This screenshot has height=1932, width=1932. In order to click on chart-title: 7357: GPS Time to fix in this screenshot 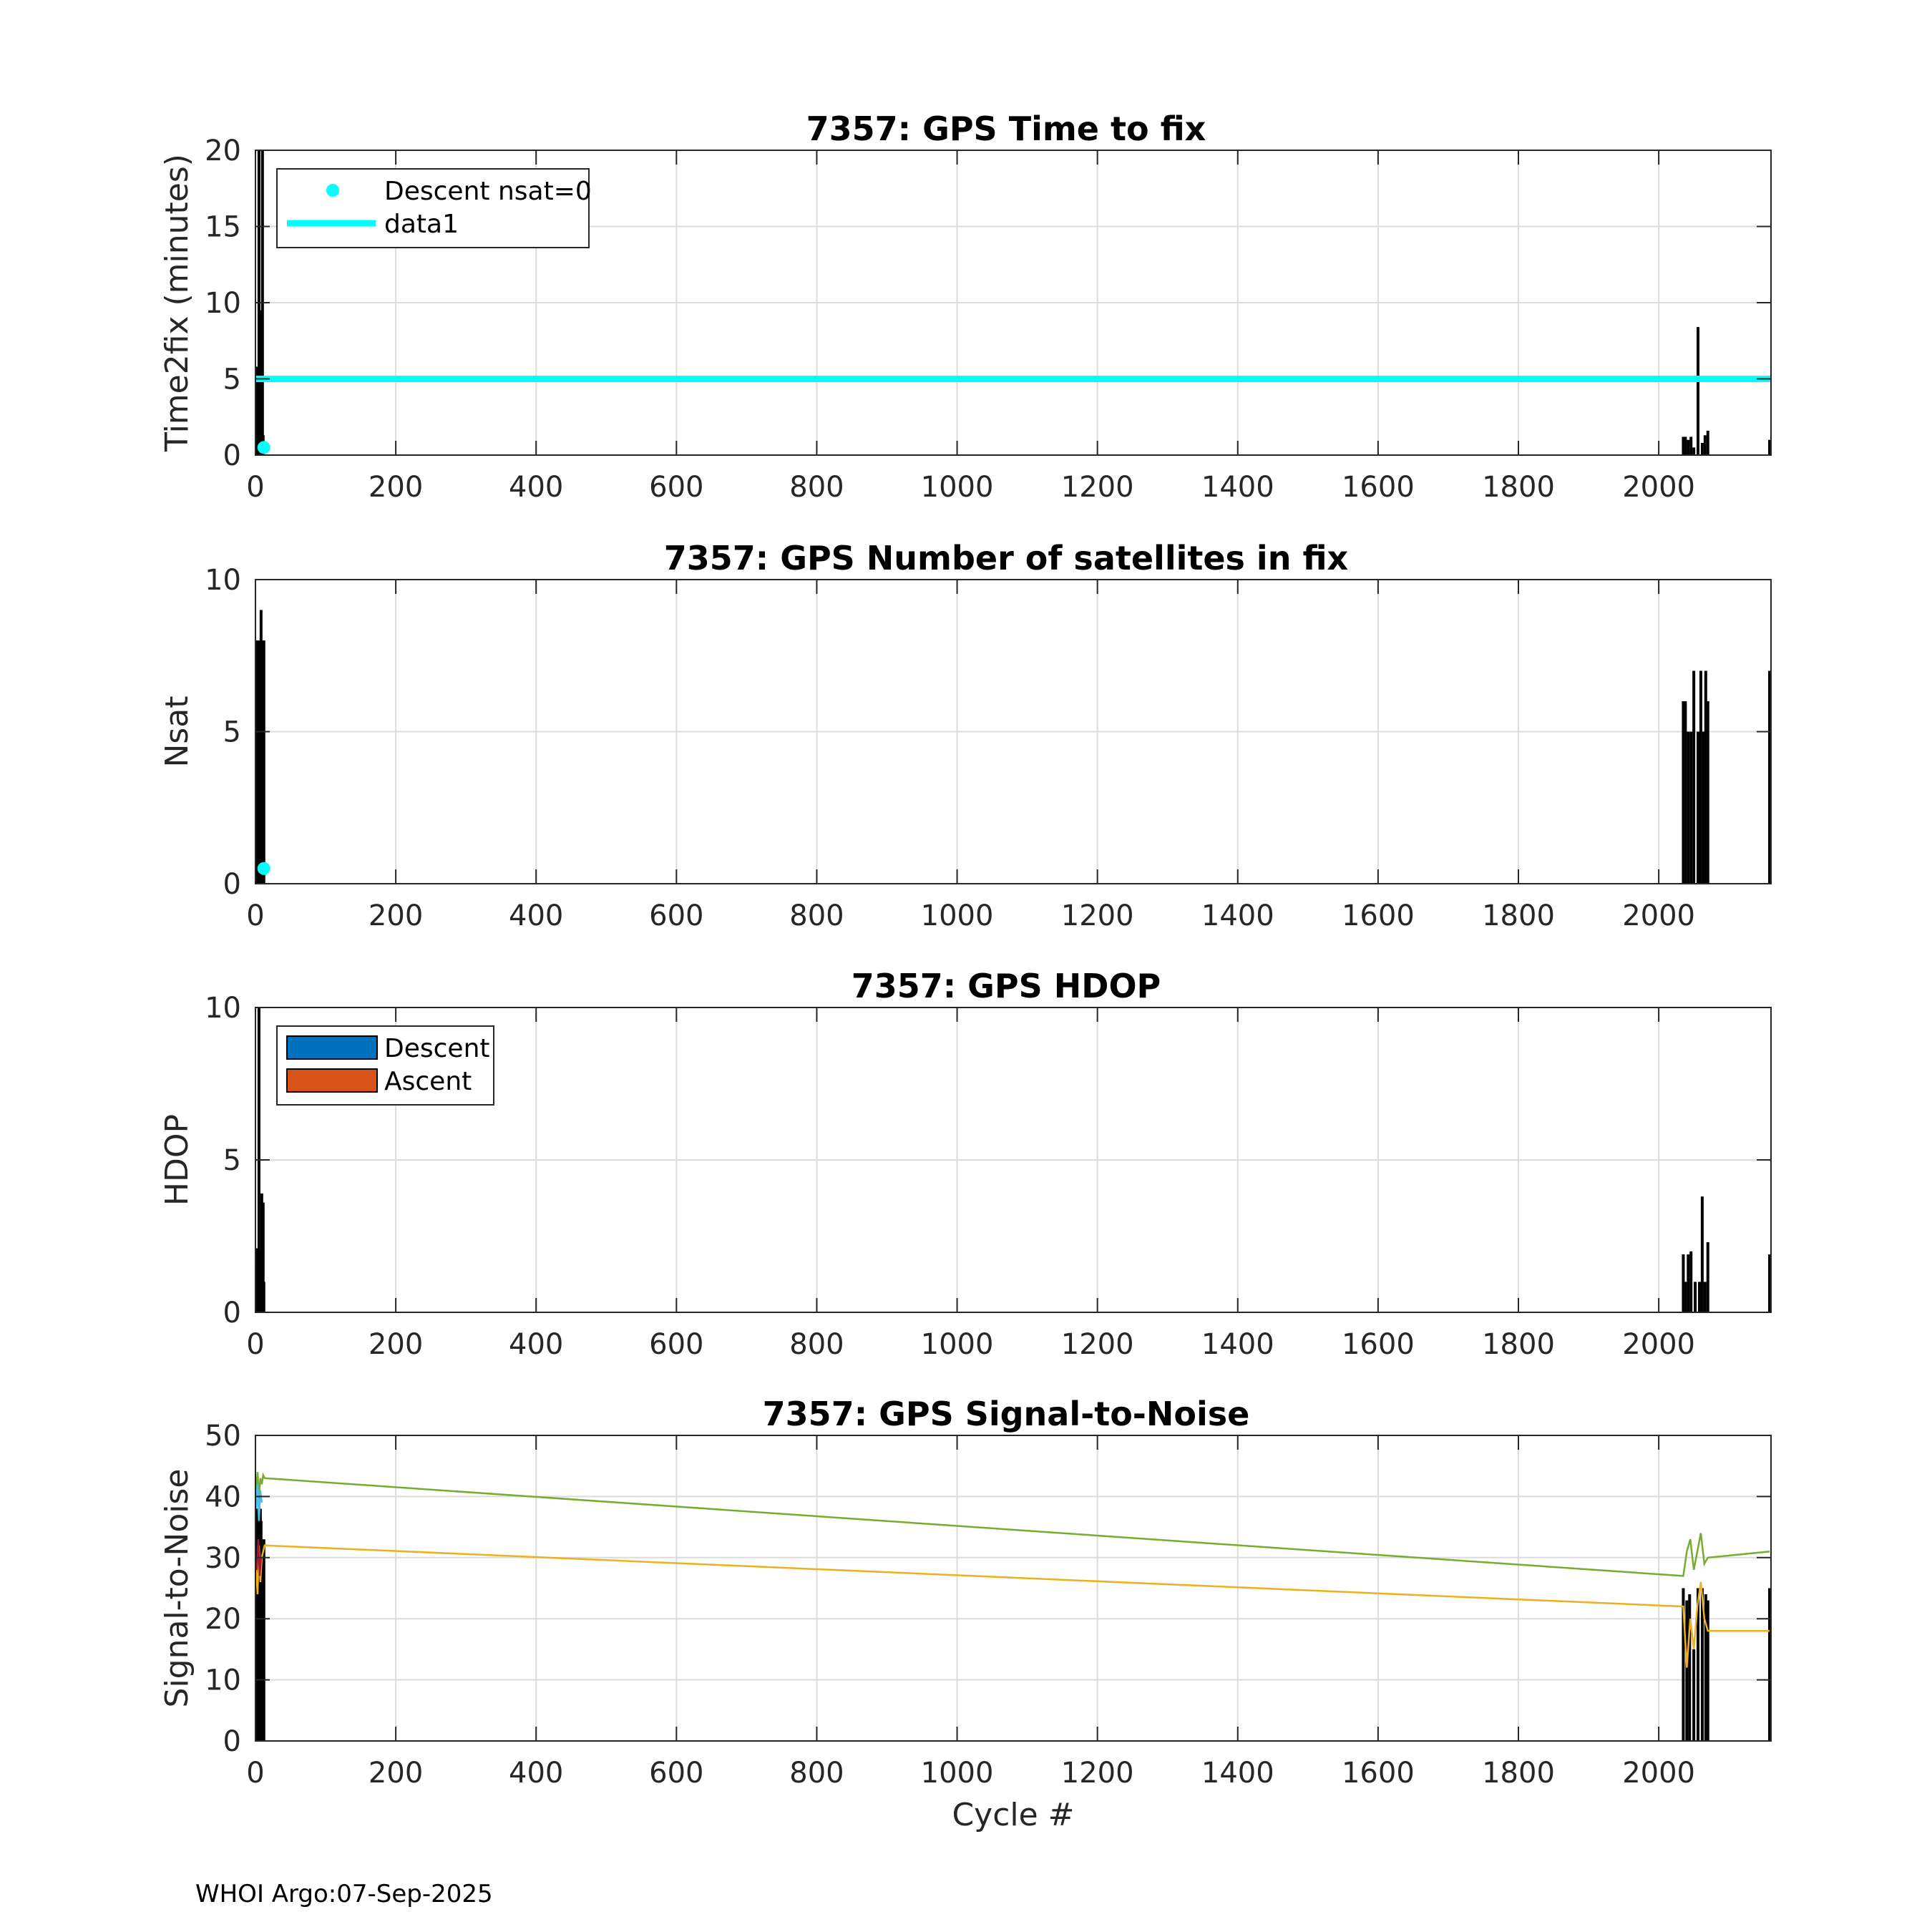, I will do `click(1006, 128)`.